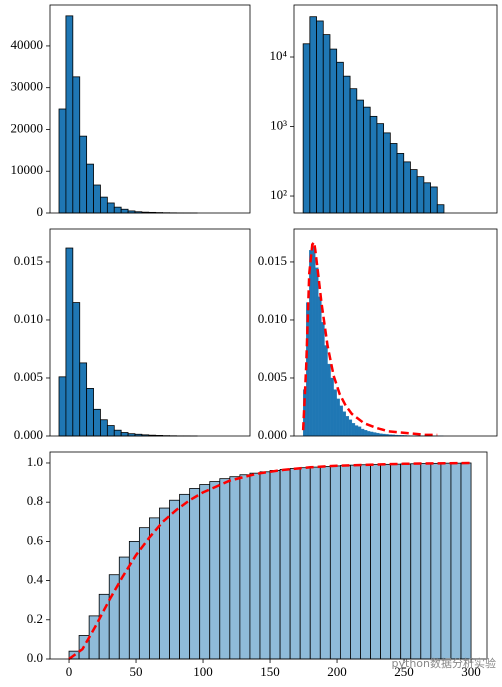 The width and height of the screenshot is (502, 687). I want to click on y-tick-label: 30000, so click(27, 86).